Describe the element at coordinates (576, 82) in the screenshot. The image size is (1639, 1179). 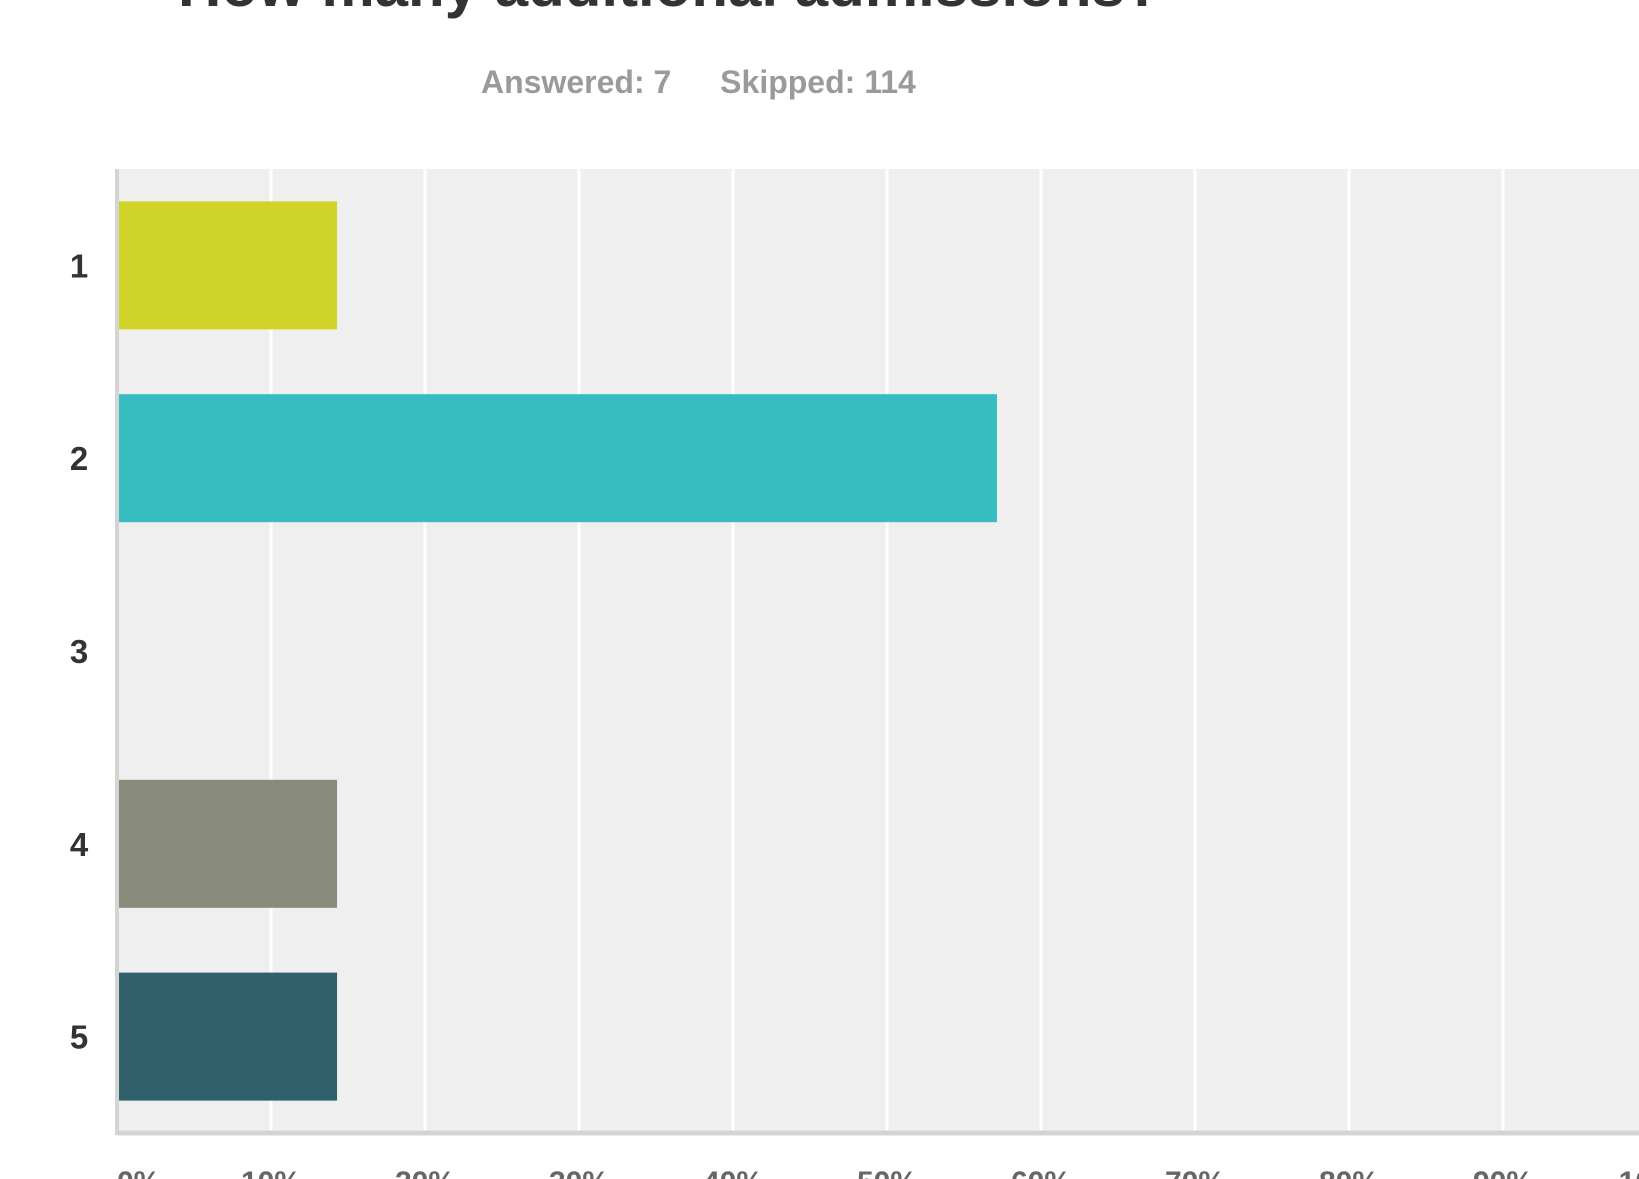
I see `answered-count: Answered: 7` at that location.